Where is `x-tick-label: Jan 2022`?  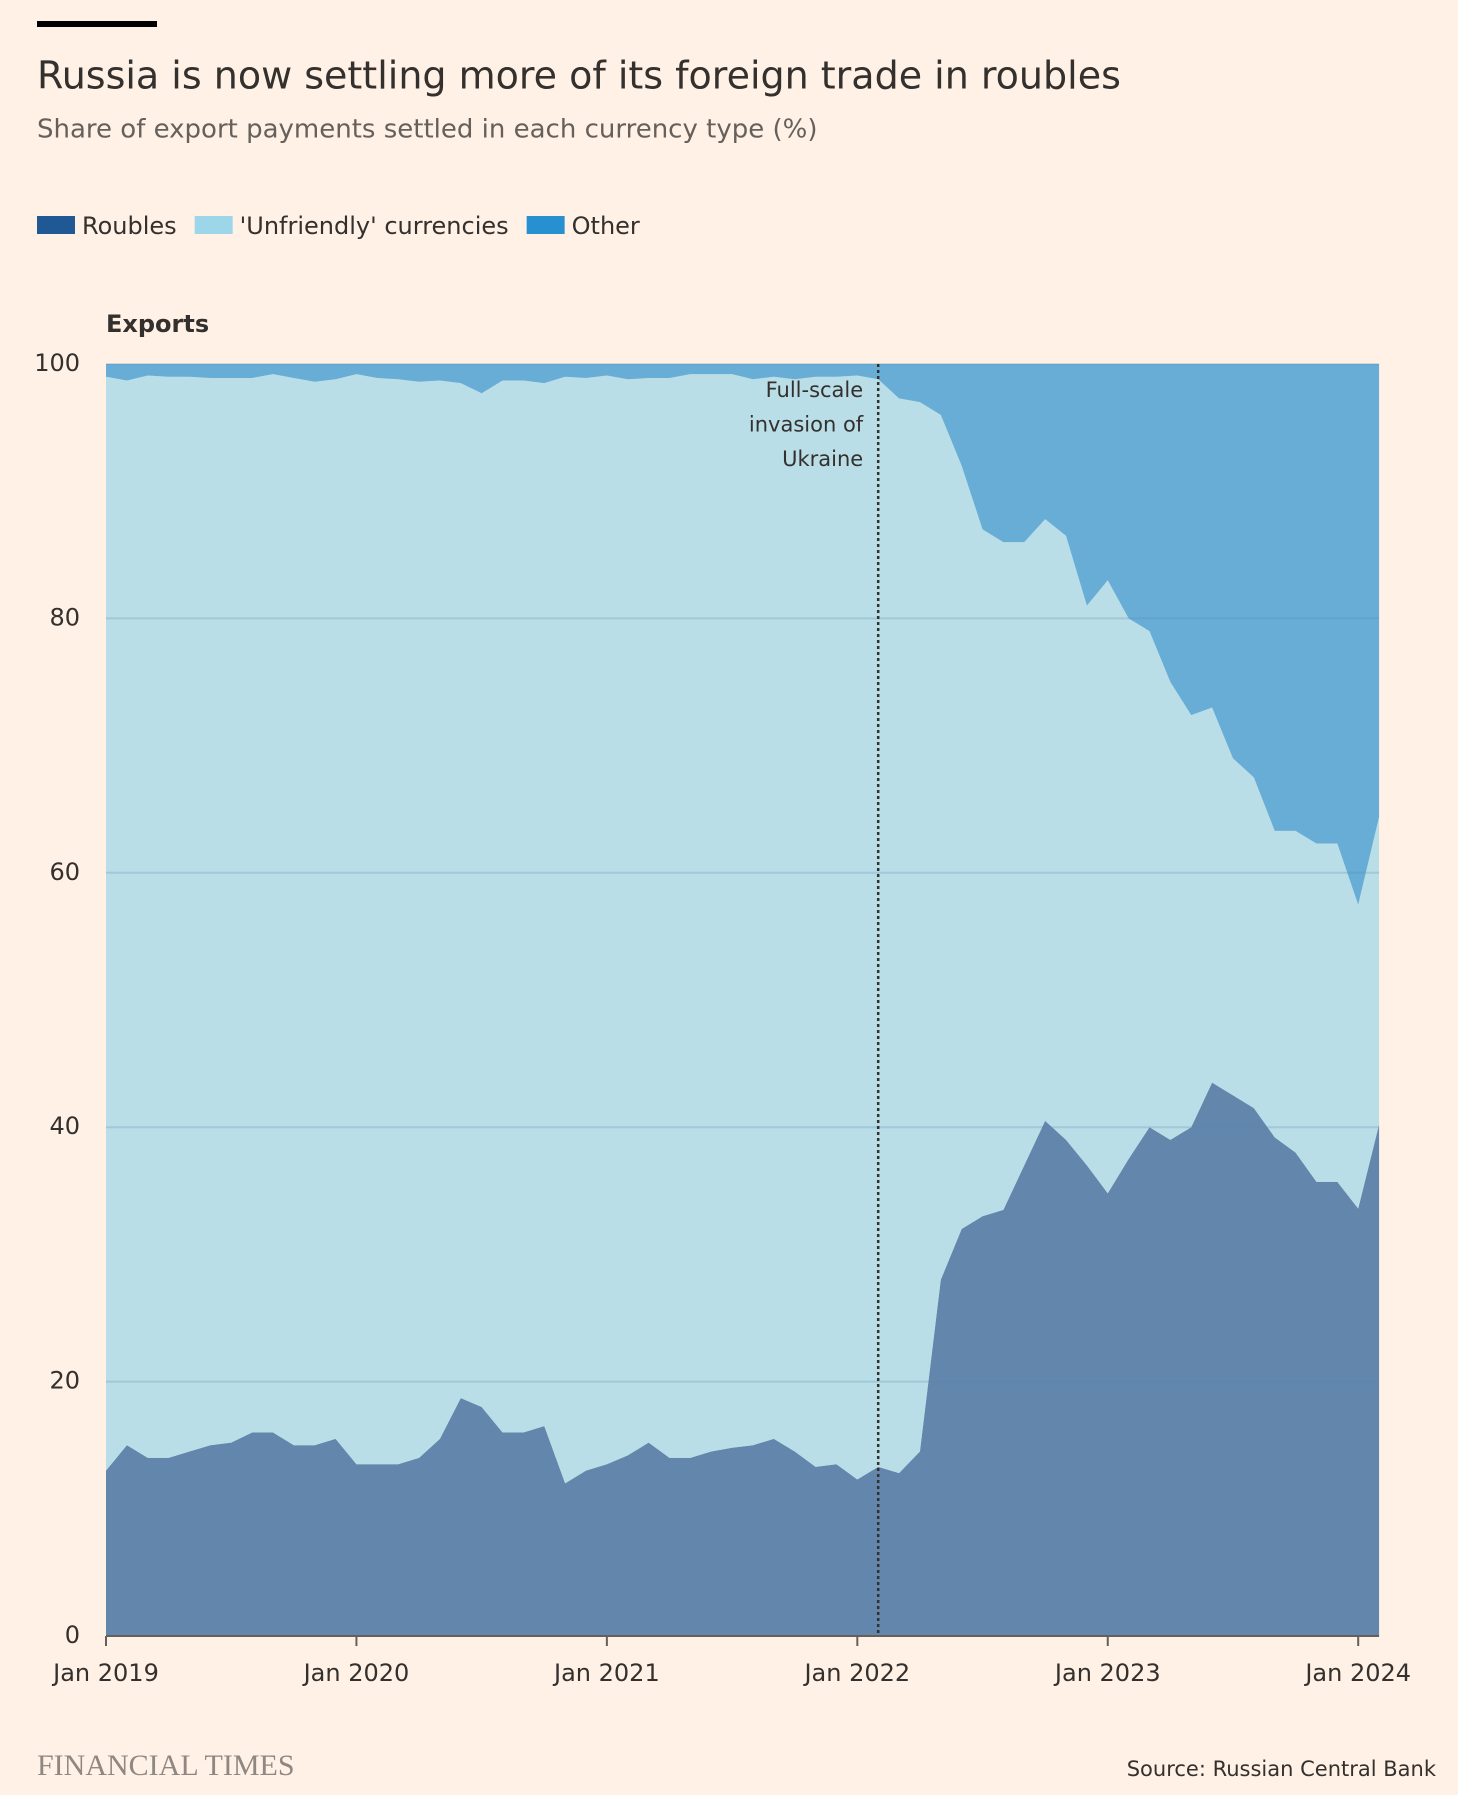 x-tick-label: Jan 2022 is located at coordinates (856, 1673).